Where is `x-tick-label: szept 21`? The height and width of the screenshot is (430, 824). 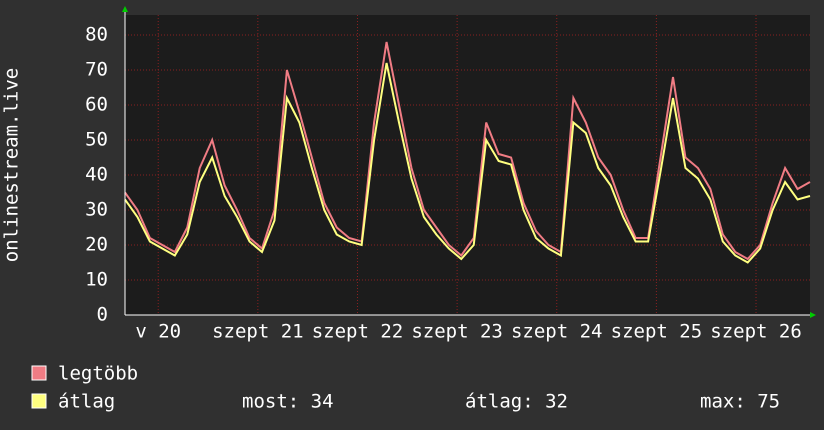
x-tick-label: szept 21 is located at coordinates (258, 332).